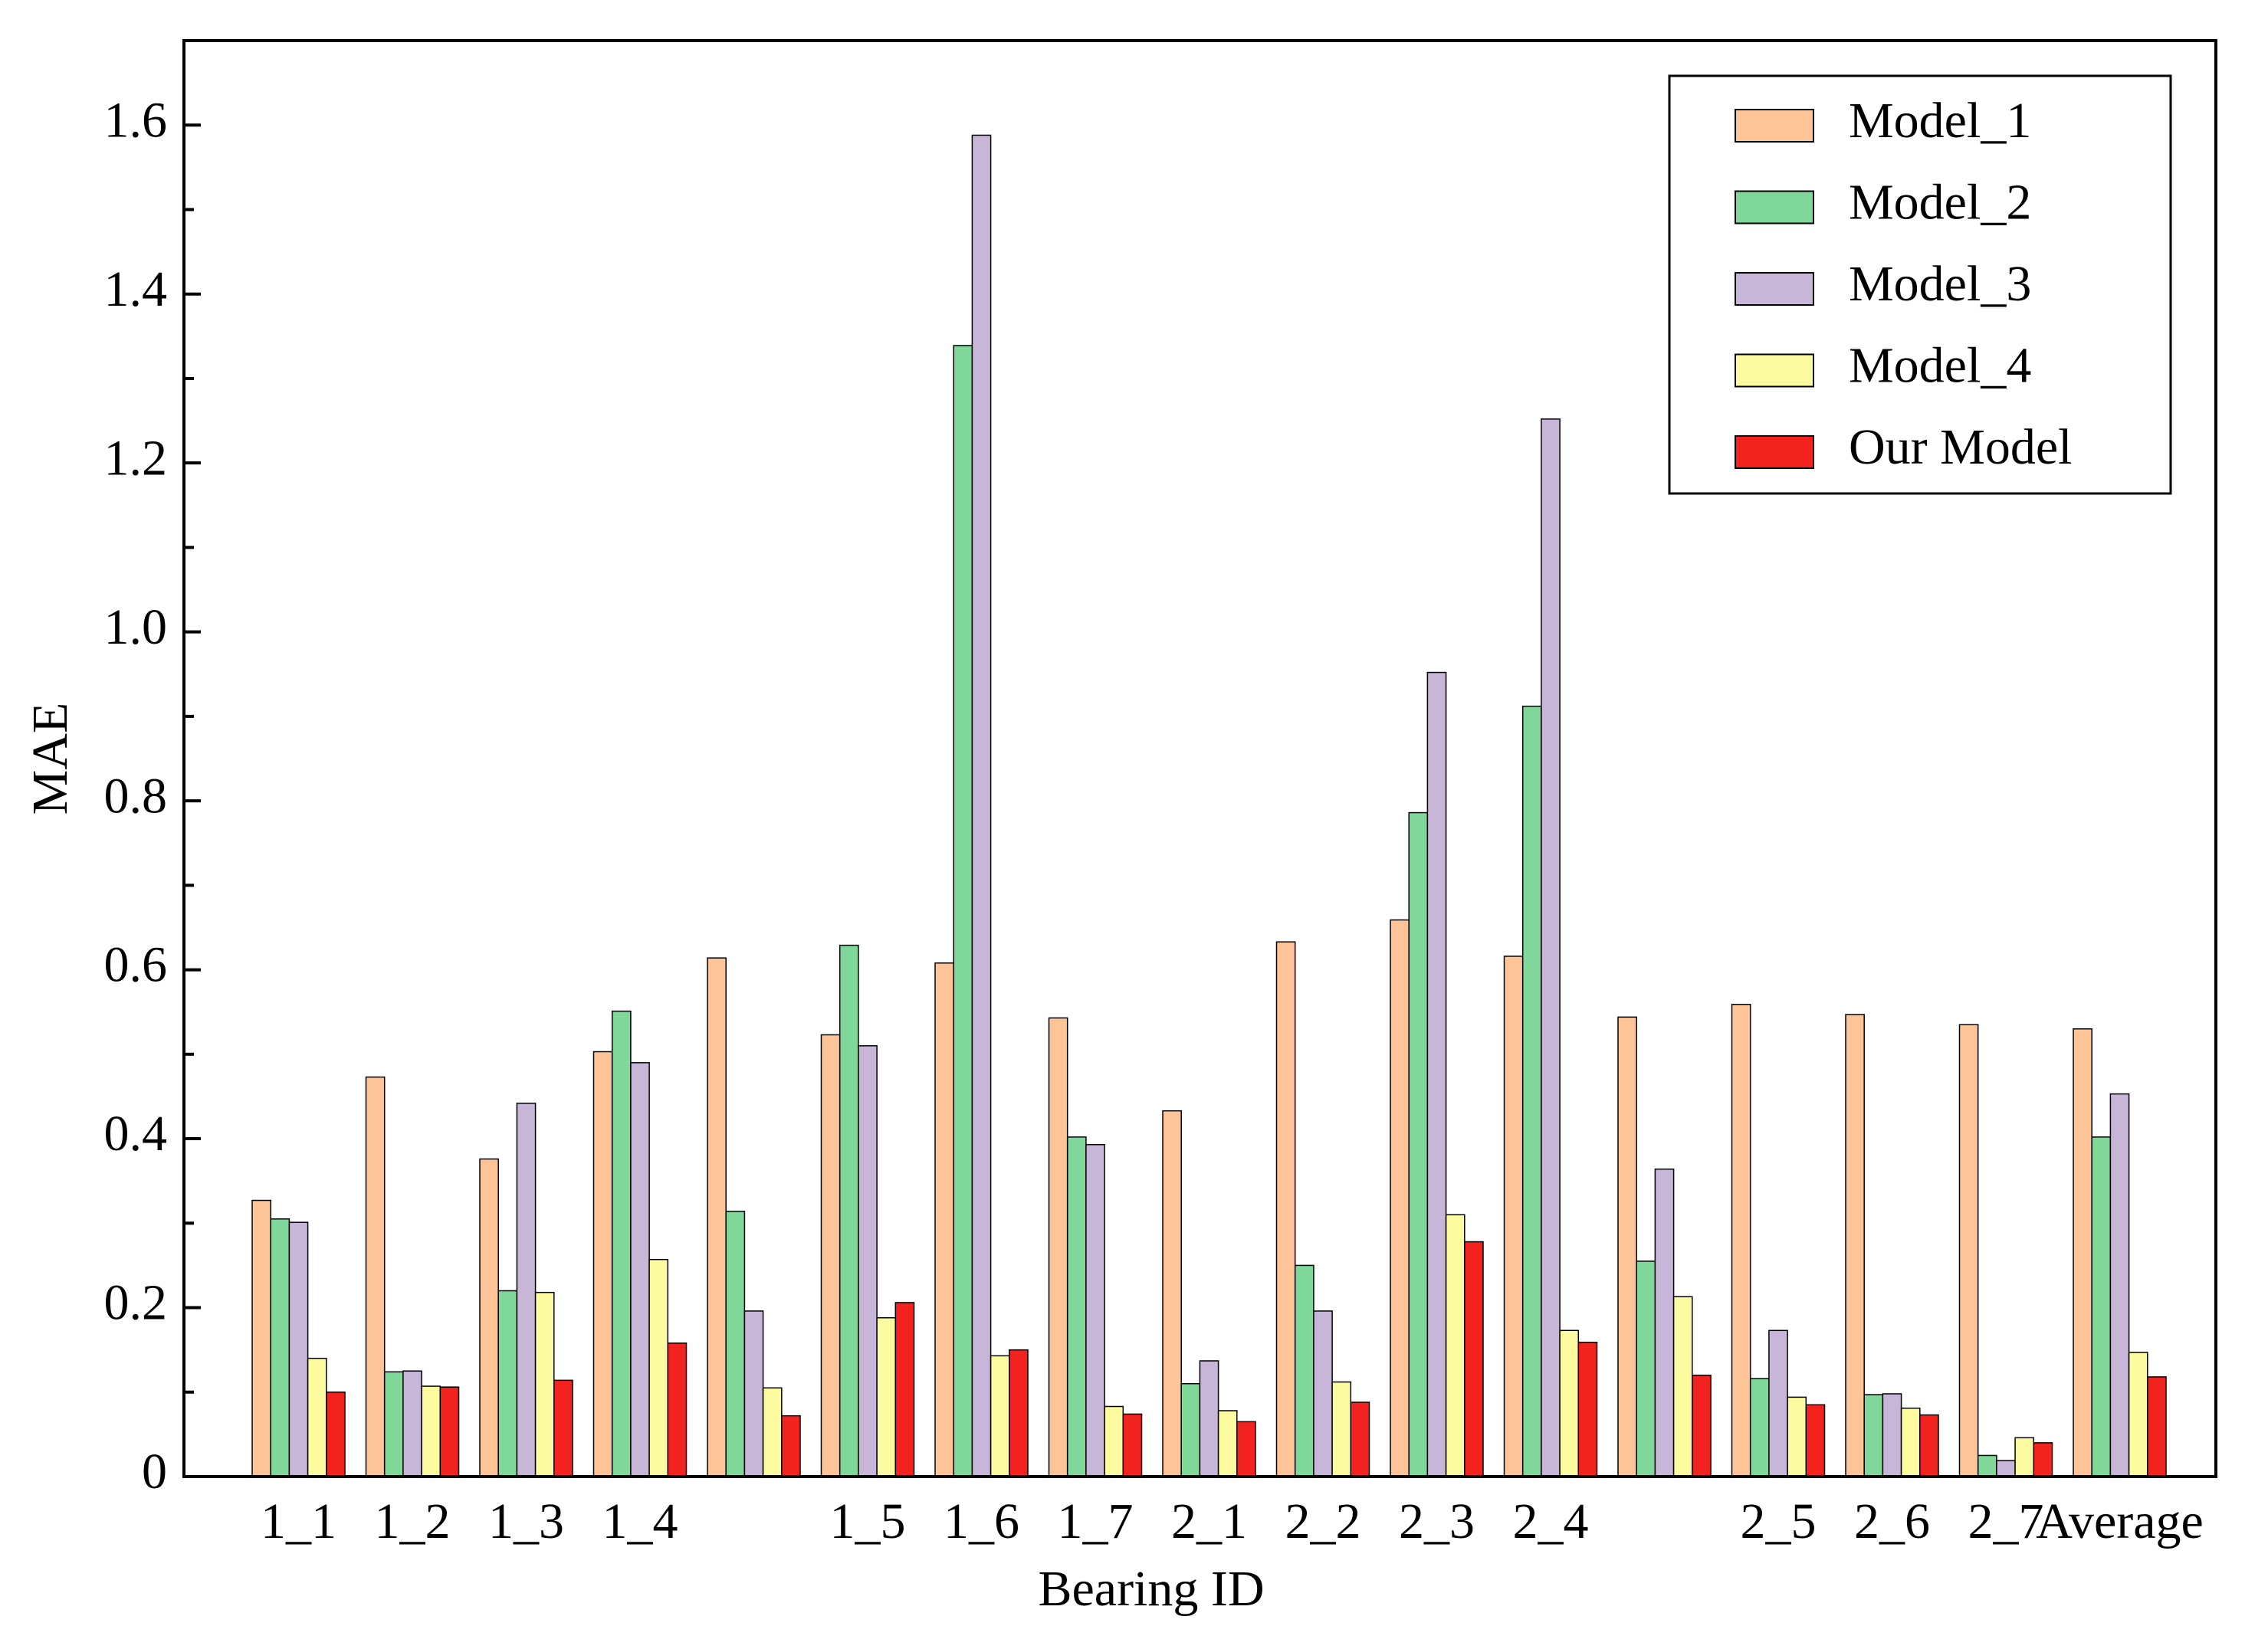 This screenshot has width=2268, height=1649. I want to click on x-tick-label: 1_5, so click(868, 1521).